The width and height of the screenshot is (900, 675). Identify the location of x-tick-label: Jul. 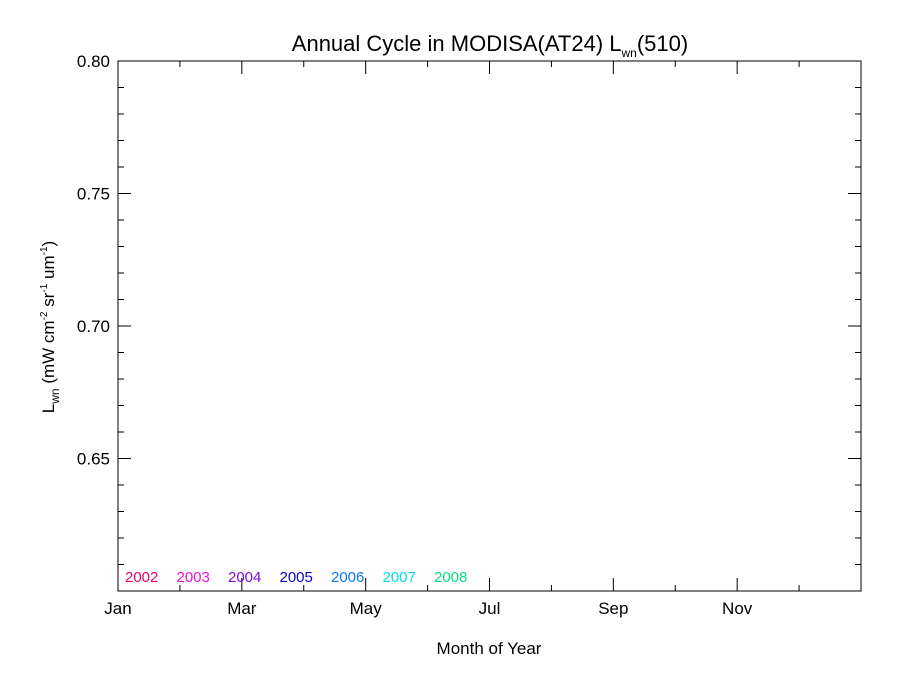
(490, 608).